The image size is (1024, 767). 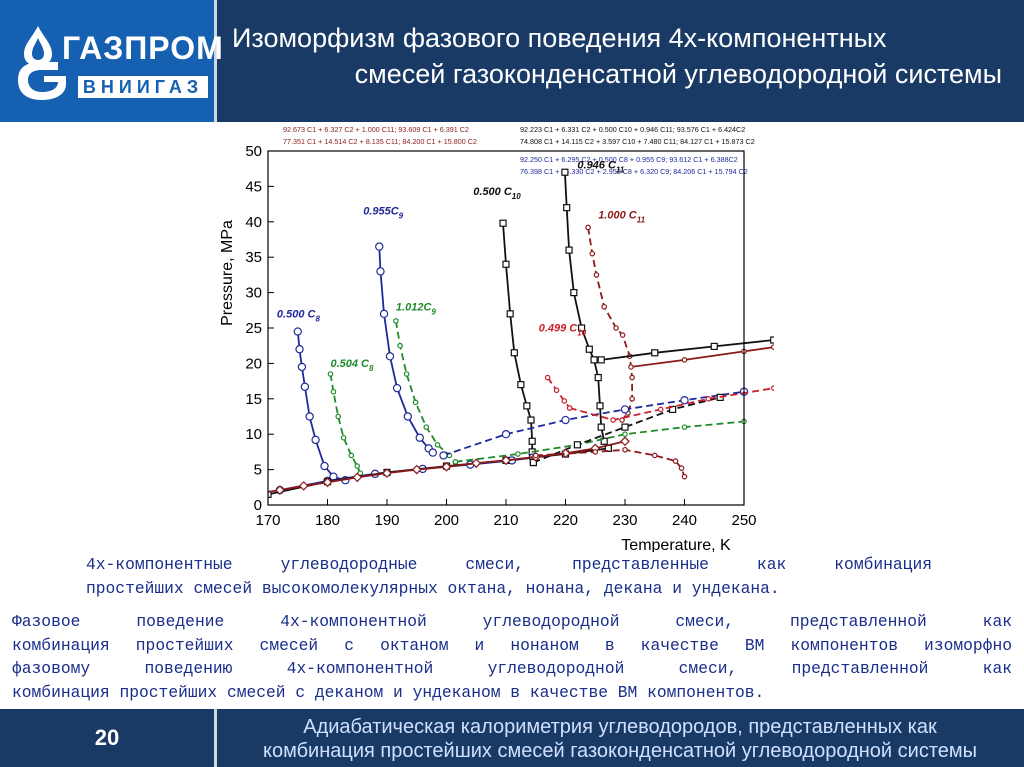 I want to click on logo: ГАЗПРОМ ВНИИГАЗ, so click(x=111, y=61).